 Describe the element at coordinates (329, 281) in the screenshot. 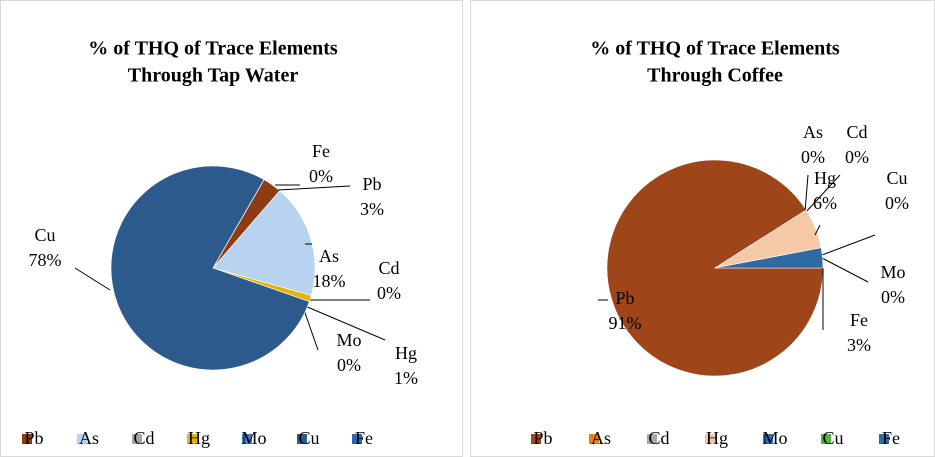

I see `data-label: 18%` at that location.